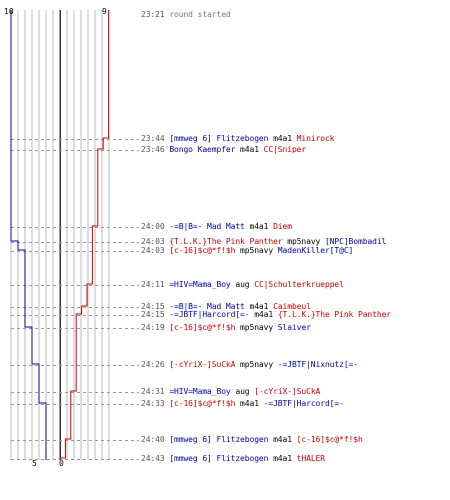 The image size is (450, 500). What do you see at coordinates (315, 250) in the screenshot?
I see `victim-name: MadenKiller[T@C]` at bounding box center [315, 250].